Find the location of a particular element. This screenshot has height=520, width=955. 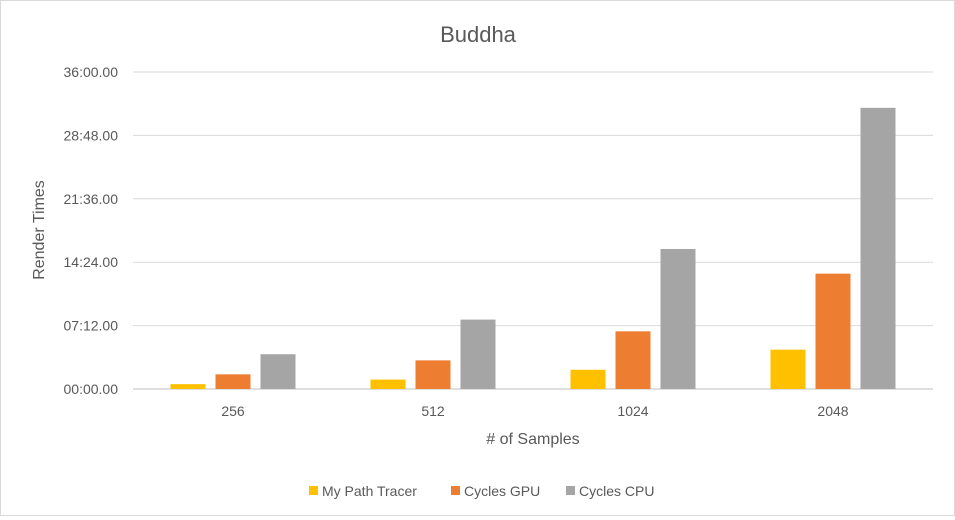

x-axis-label: # of Samples is located at coordinates (532, 439).